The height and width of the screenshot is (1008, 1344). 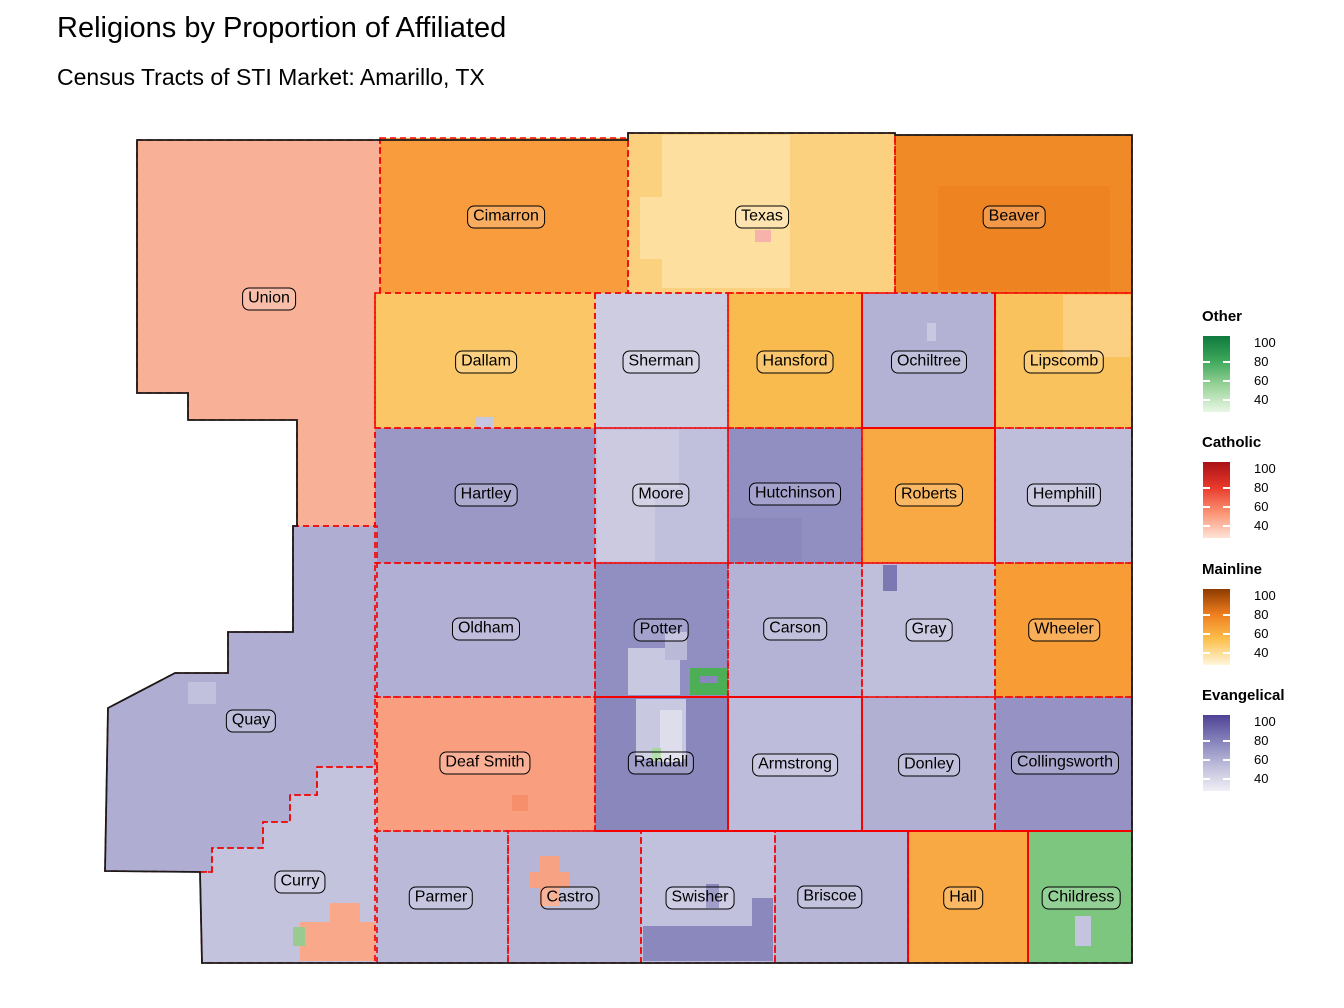 I want to click on county-sherman, so click(x=661, y=360).